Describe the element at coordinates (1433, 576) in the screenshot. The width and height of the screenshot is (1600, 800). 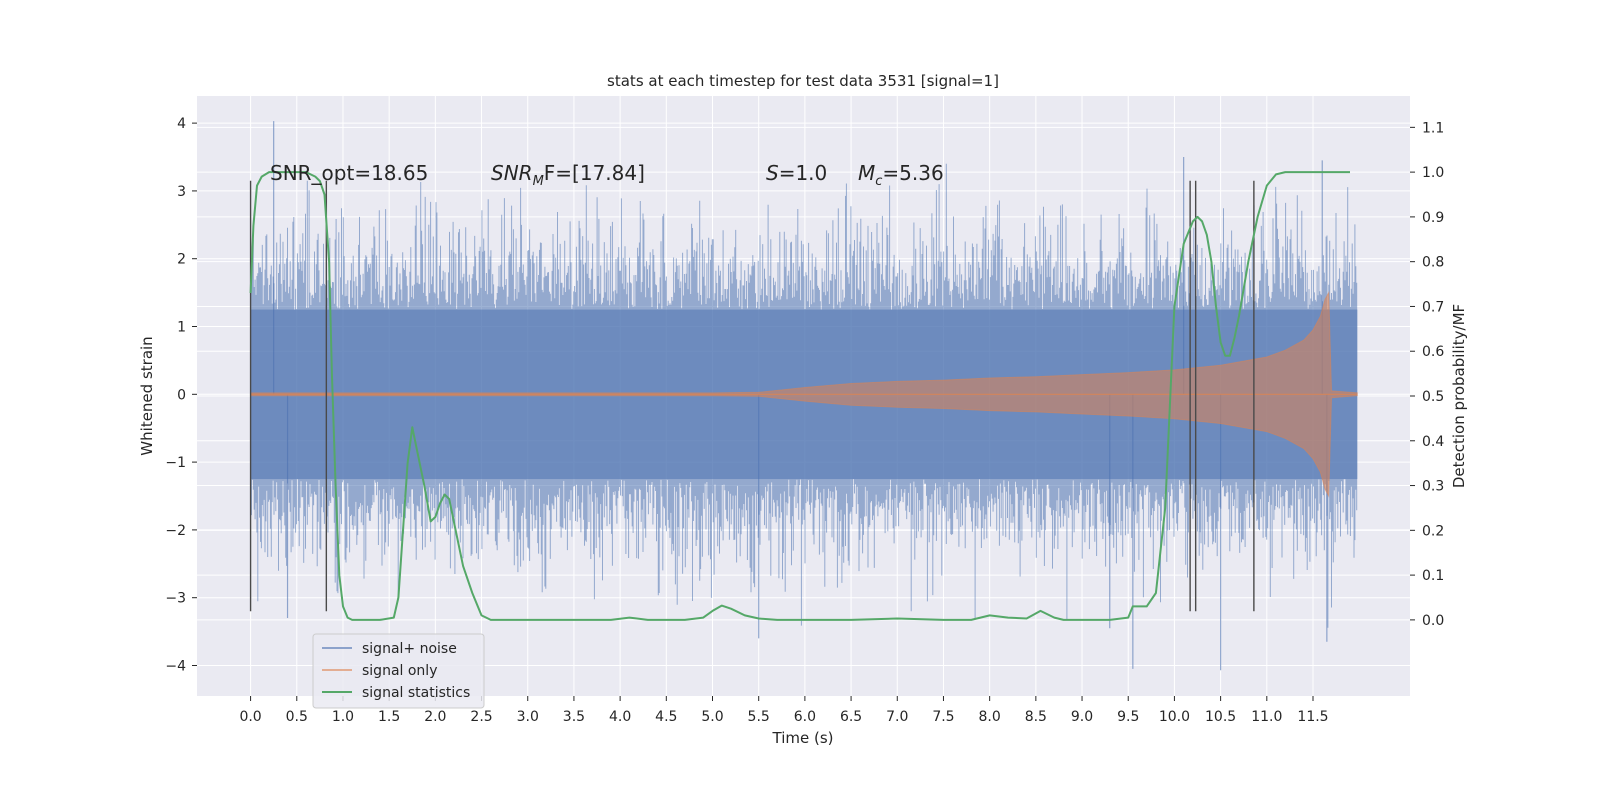
I see `y2-tick-label-1: 0.1` at that location.